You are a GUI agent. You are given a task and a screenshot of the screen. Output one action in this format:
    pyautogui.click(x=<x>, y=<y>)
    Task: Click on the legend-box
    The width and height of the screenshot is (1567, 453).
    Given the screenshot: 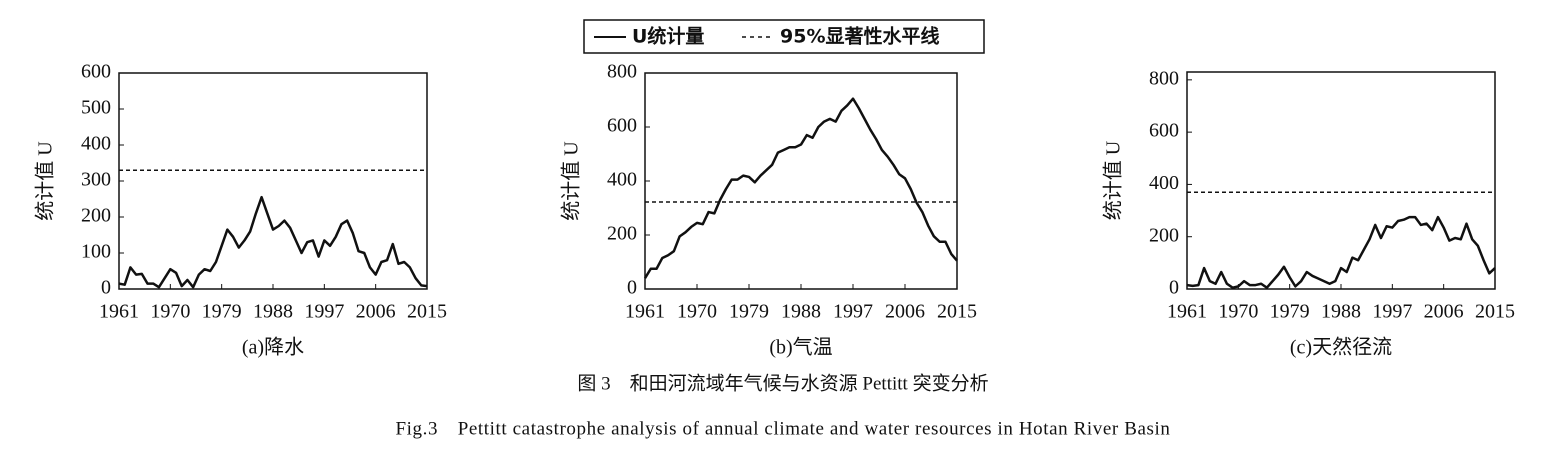 What is the action you would take?
    pyautogui.click(x=784, y=36)
    